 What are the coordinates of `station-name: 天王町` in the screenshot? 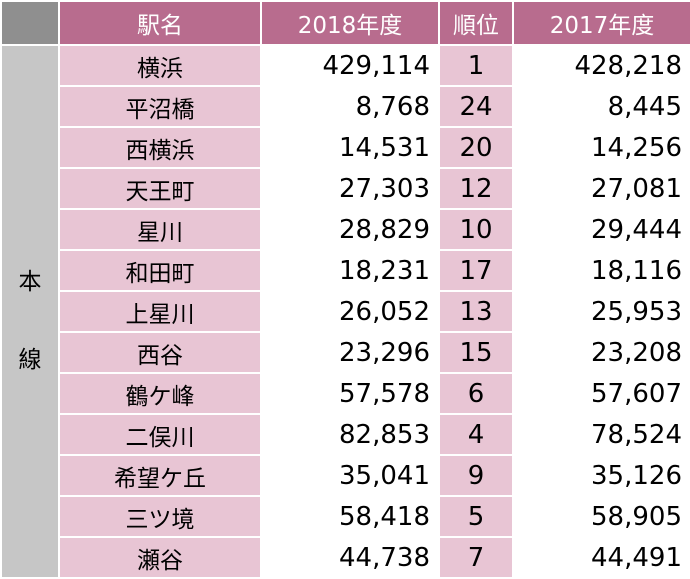 It's located at (160, 188).